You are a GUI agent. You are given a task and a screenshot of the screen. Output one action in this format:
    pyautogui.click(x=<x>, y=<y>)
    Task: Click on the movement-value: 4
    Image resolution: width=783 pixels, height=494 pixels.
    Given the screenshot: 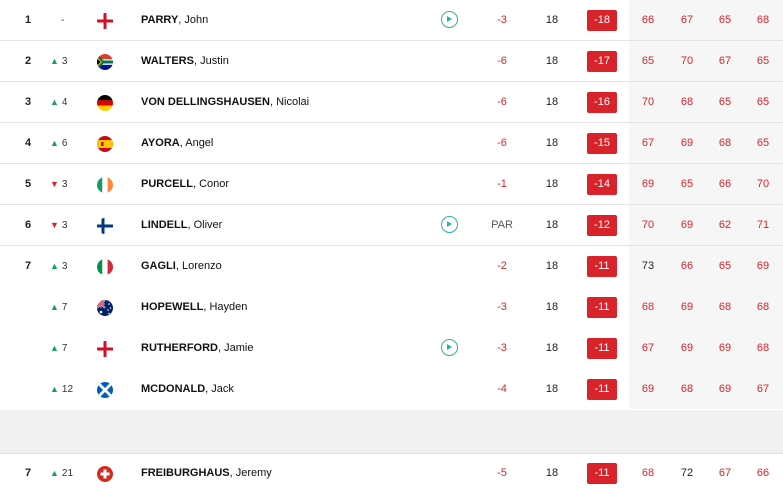 What is the action you would take?
    pyautogui.click(x=64, y=102)
    